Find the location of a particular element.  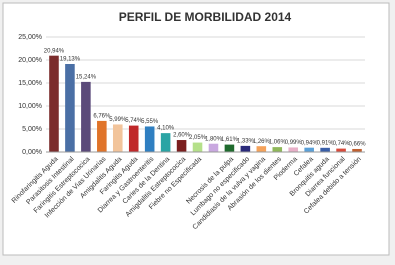

value-label: 0,66% is located at coordinates (358, 145).